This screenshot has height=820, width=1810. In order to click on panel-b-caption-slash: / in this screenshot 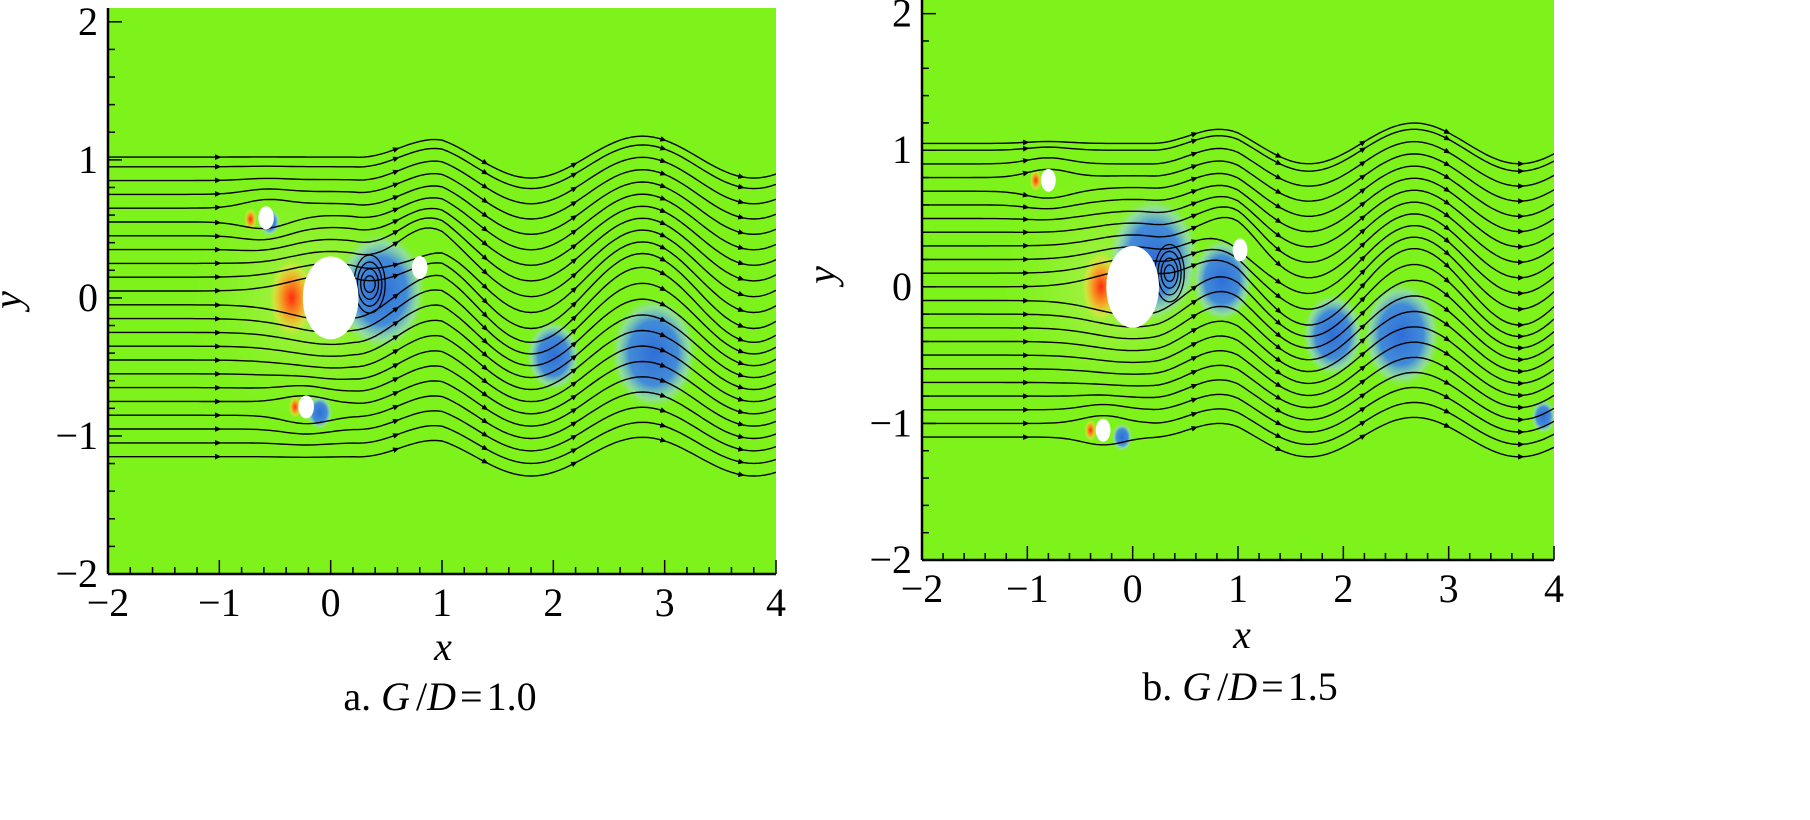, I will do `click(1223, 686)`.